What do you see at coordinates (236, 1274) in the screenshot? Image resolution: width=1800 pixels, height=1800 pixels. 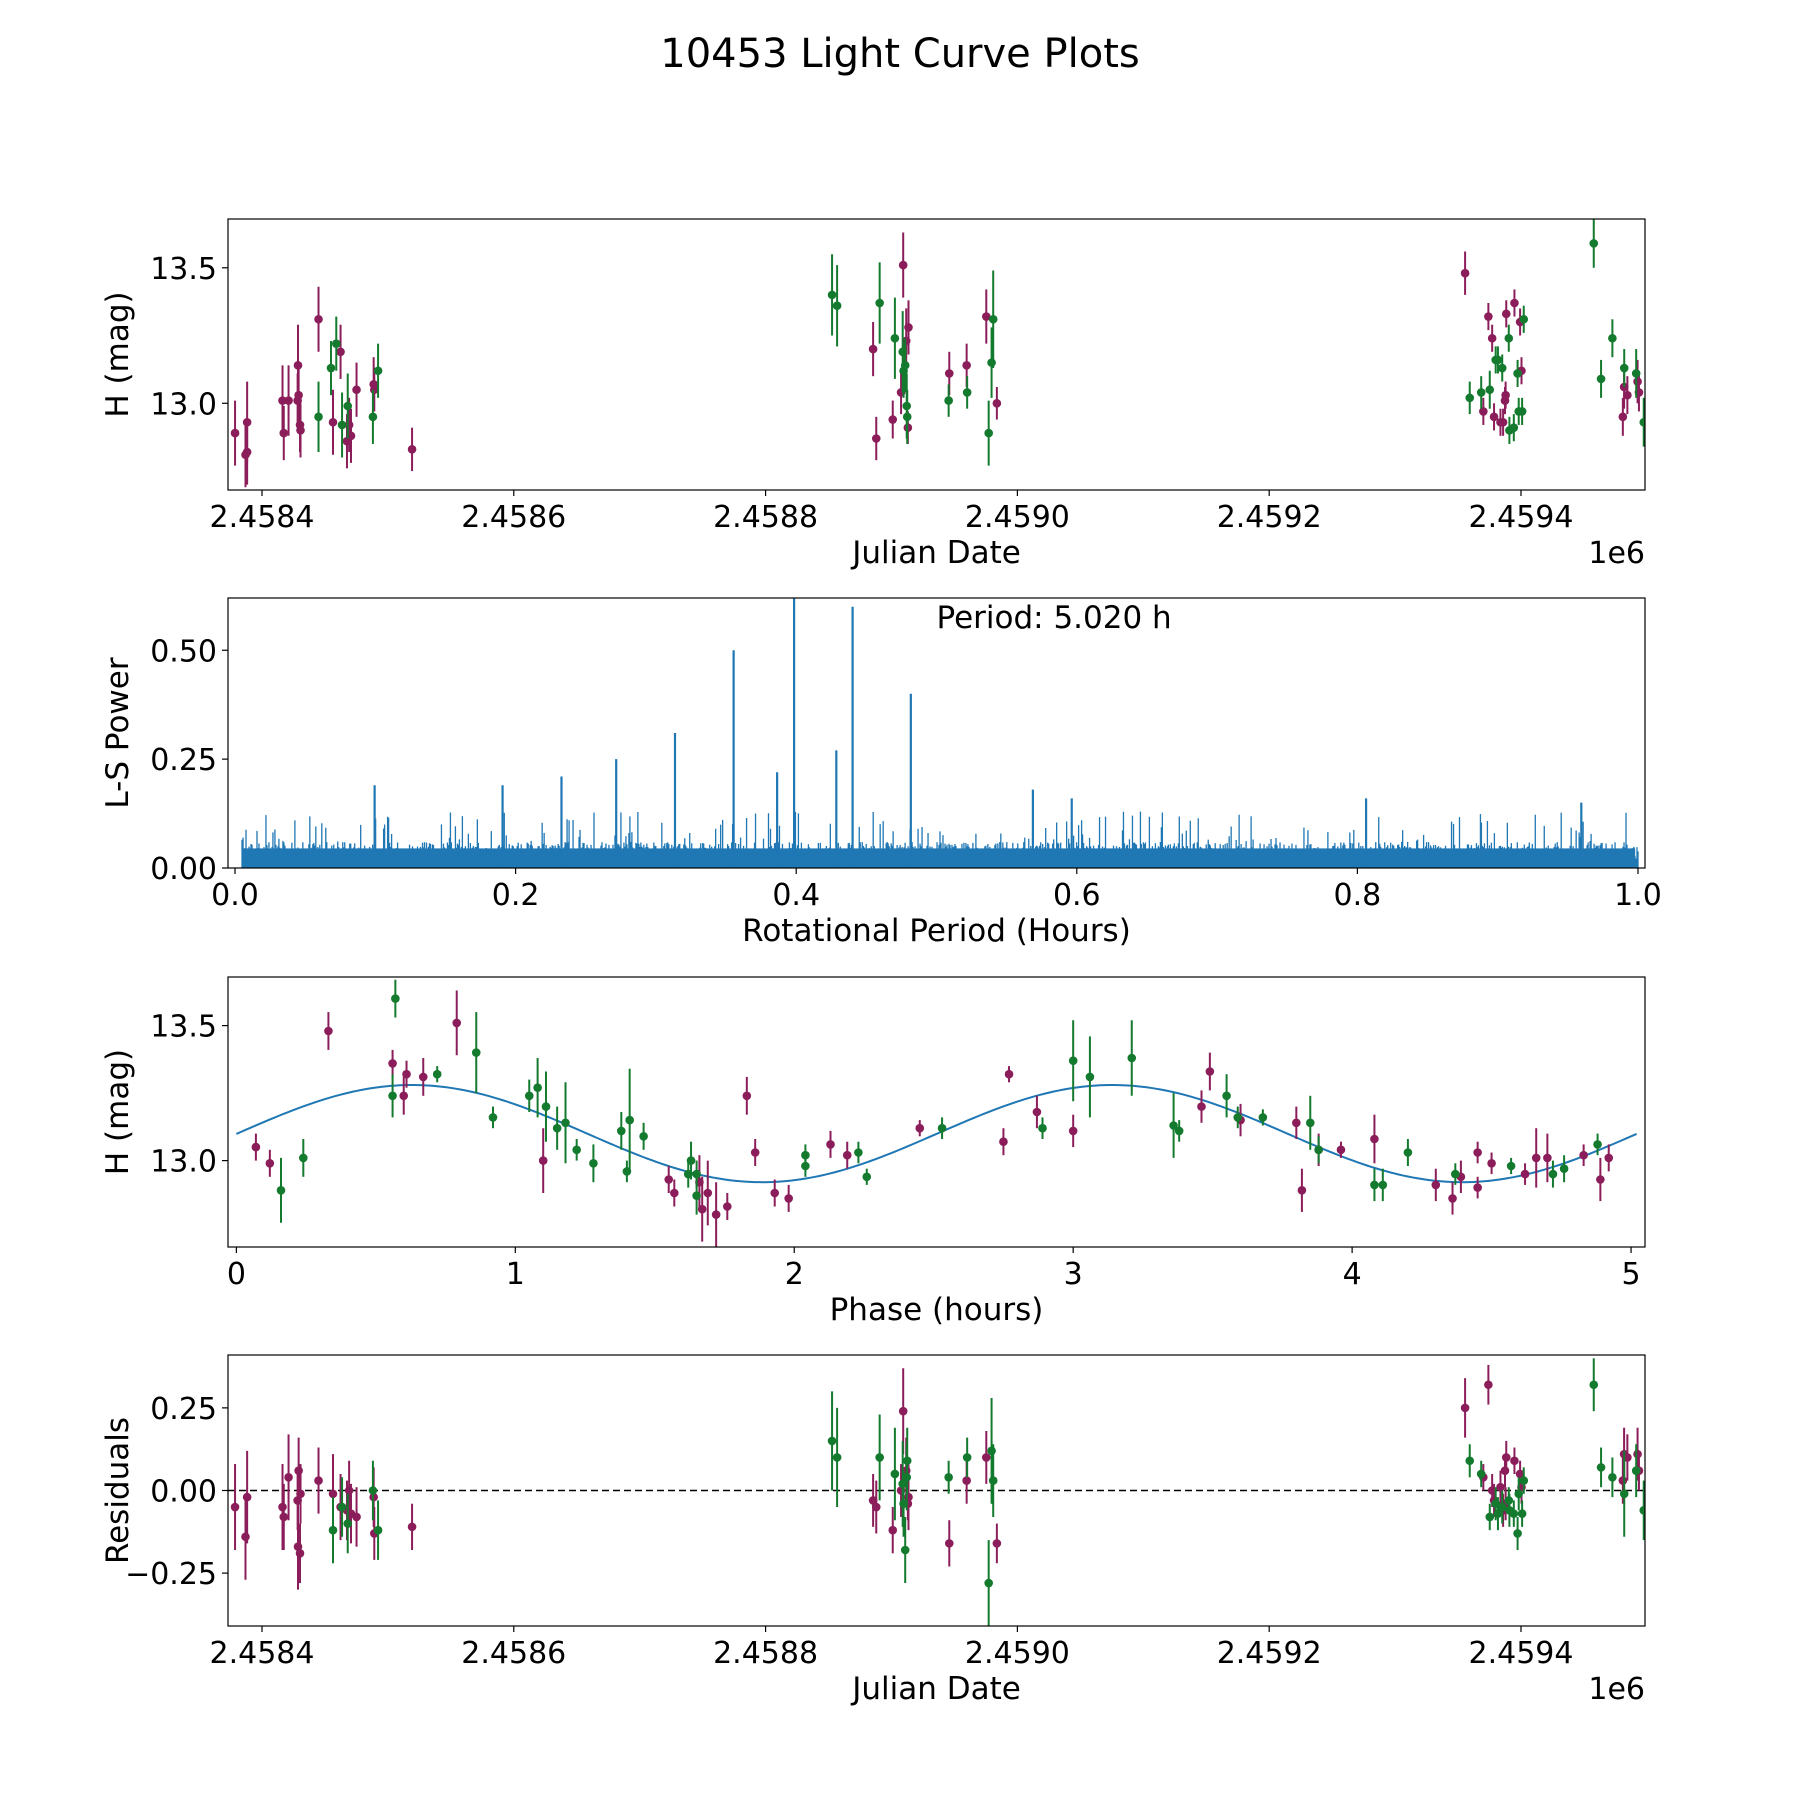 I see `x-tick-label: 0` at bounding box center [236, 1274].